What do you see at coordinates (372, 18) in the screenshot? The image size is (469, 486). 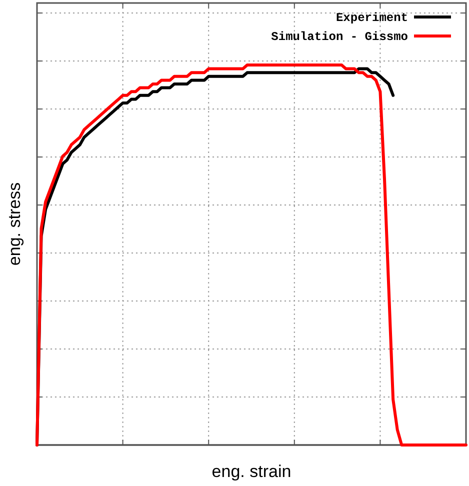 I see `legend-label: Experiment` at bounding box center [372, 18].